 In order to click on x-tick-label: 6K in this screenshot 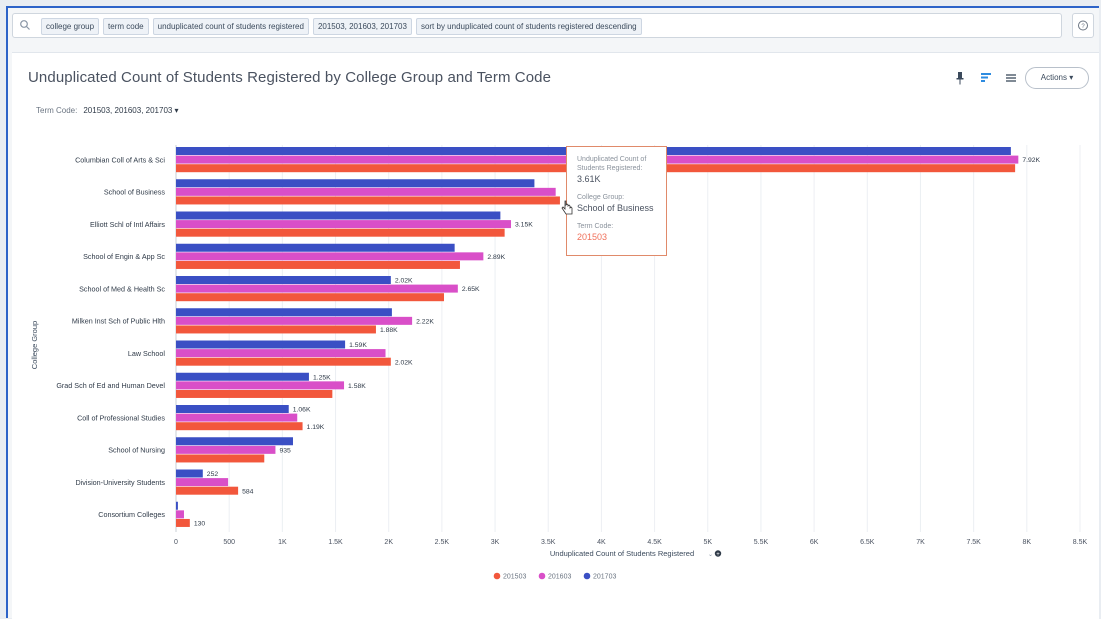, I will do `click(814, 542)`.